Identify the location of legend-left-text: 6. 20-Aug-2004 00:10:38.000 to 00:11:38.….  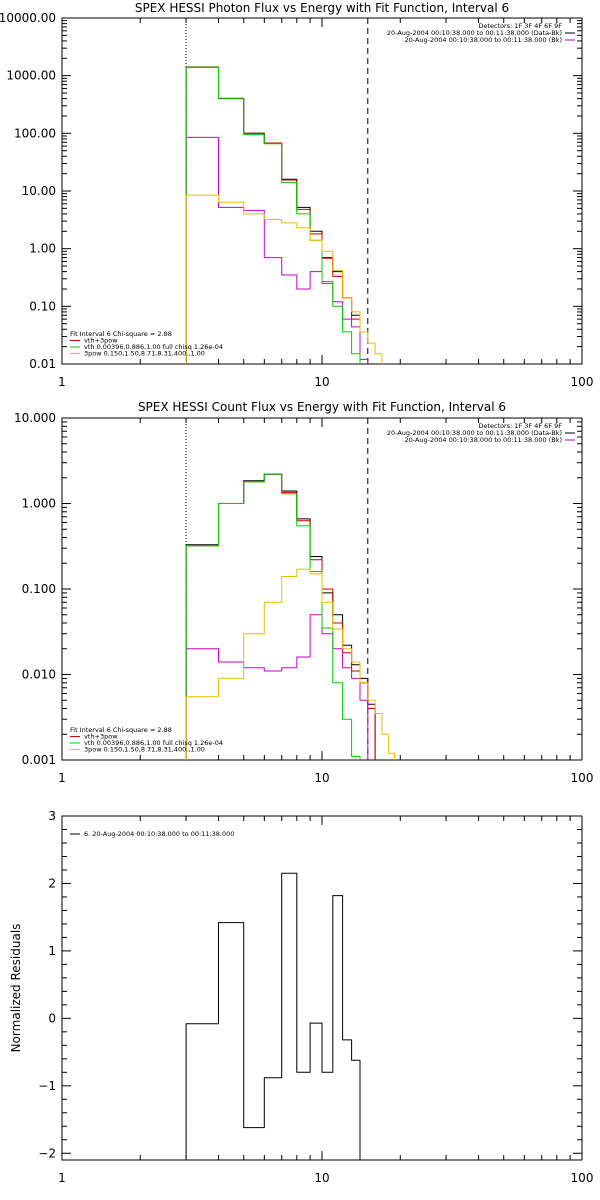
(159, 834).